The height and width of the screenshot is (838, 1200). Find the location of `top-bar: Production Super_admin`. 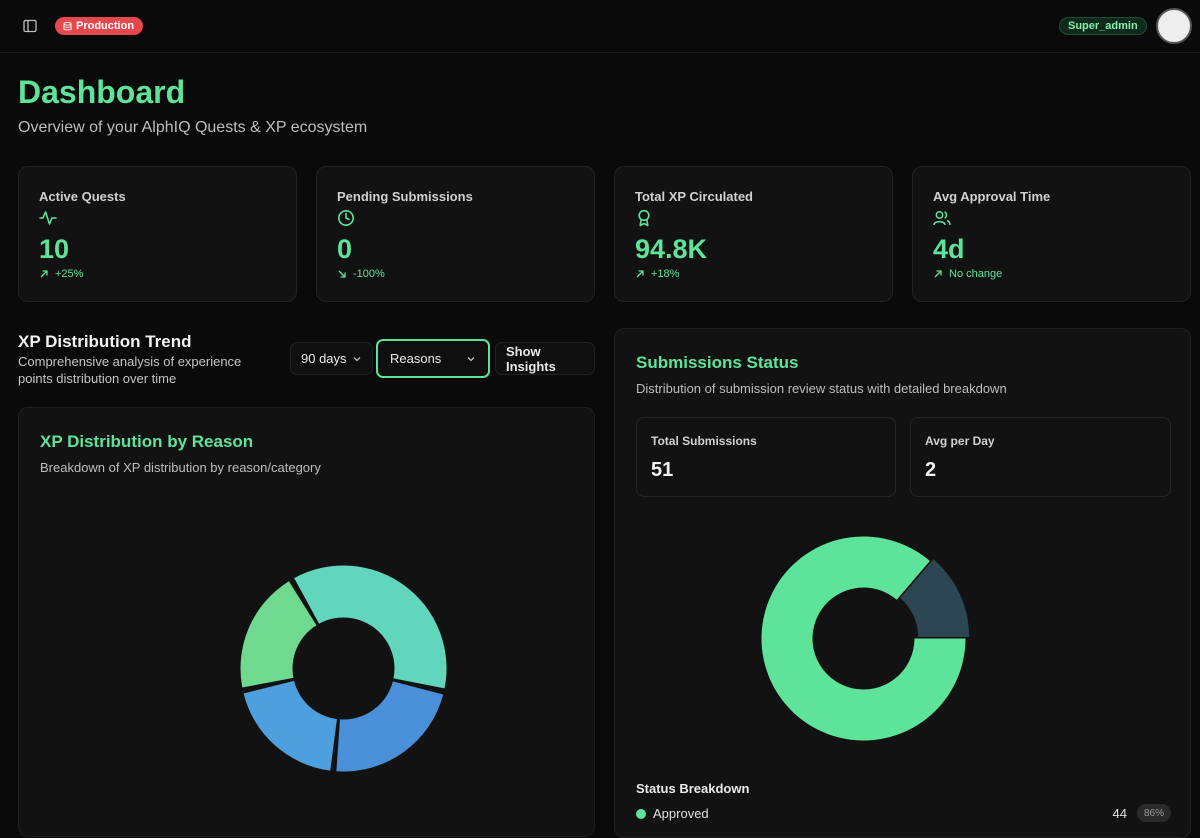

top-bar: Production Super_admin is located at coordinates (600, 26).